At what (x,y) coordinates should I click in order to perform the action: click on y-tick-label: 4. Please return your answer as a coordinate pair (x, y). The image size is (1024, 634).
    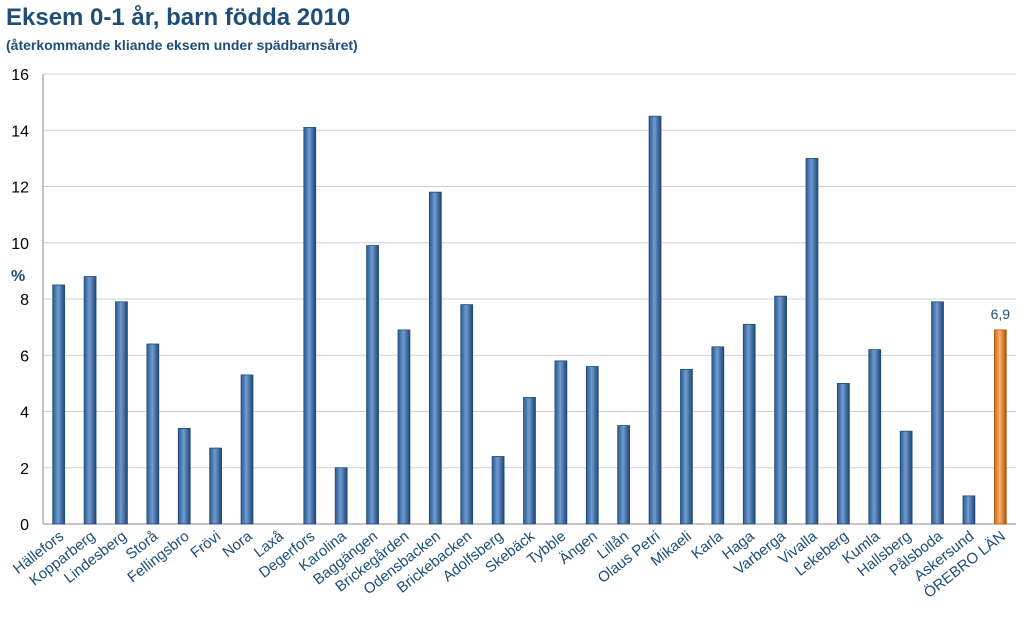
    Looking at the image, I should click on (24, 413).